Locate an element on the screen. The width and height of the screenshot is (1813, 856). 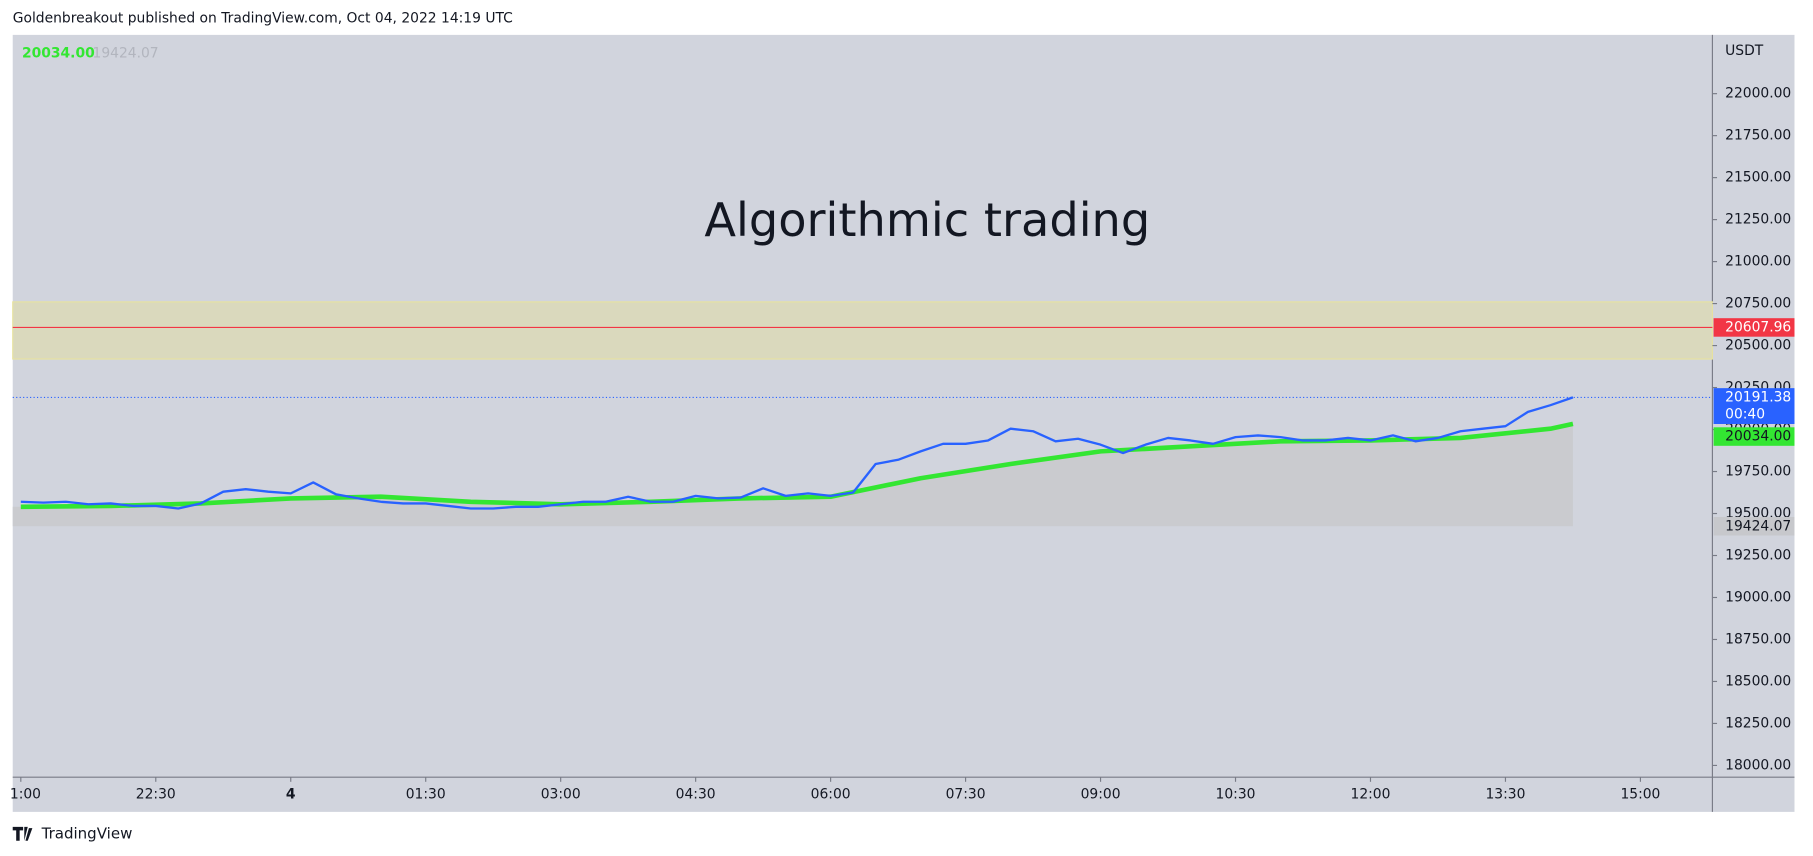
y-tick-label: 19750.00 is located at coordinates (1758, 472).